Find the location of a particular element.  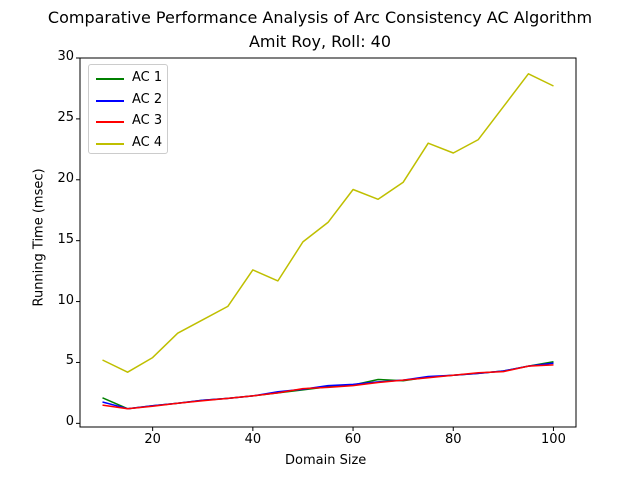

y-tick-label: 0 is located at coordinates (69, 422).